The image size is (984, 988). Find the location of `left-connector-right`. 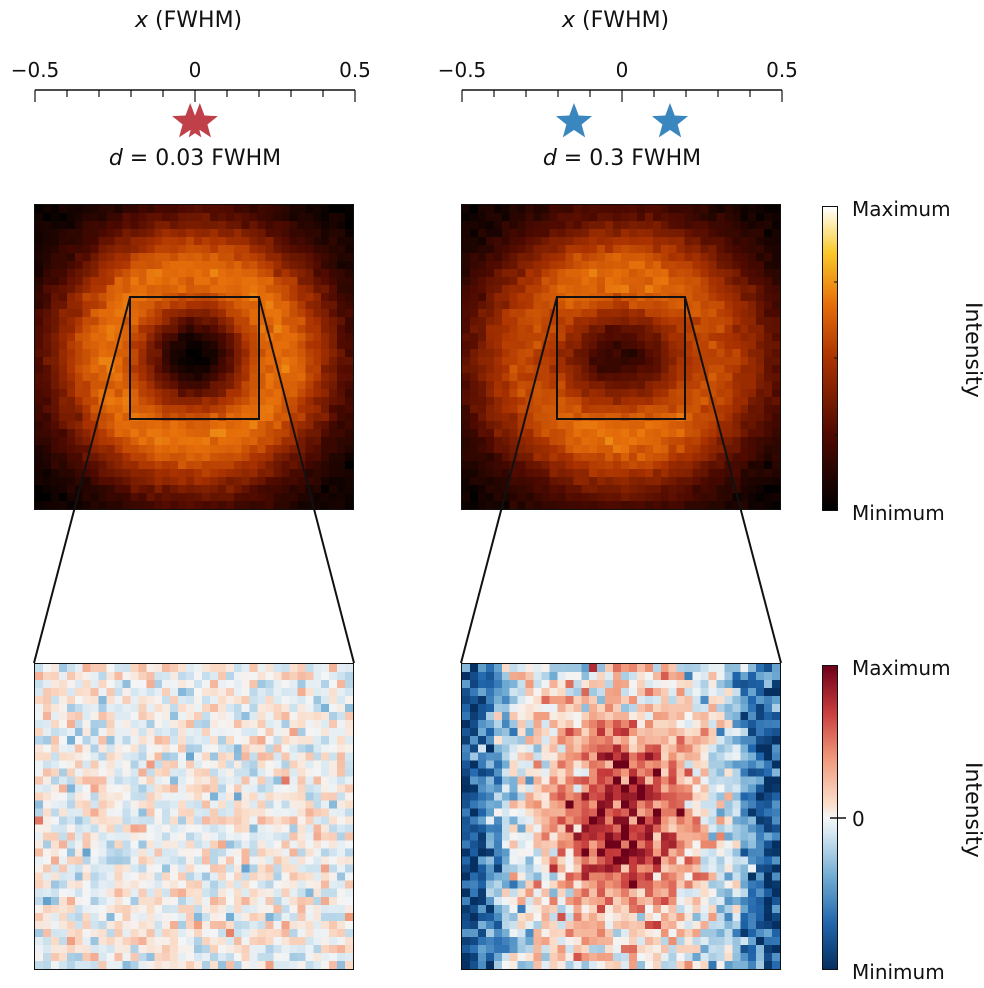

left-connector-right is located at coordinates (306, 480).